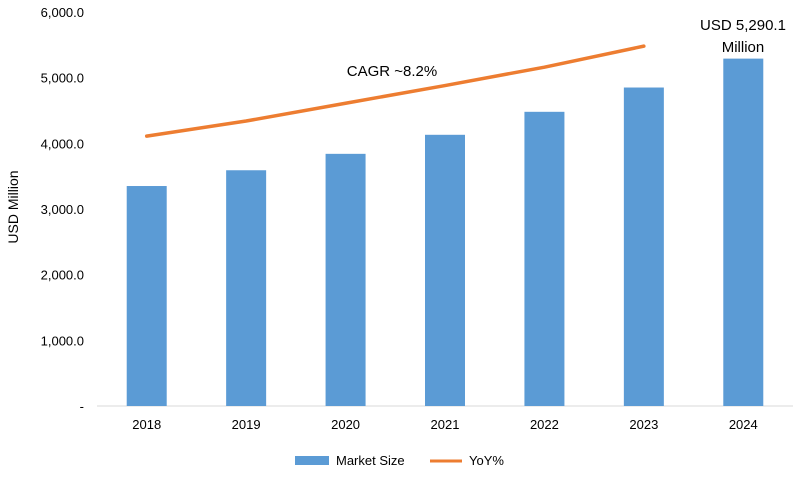  What do you see at coordinates (62, 143) in the screenshot?
I see `y-tick-label: 4,000.0` at bounding box center [62, 143].